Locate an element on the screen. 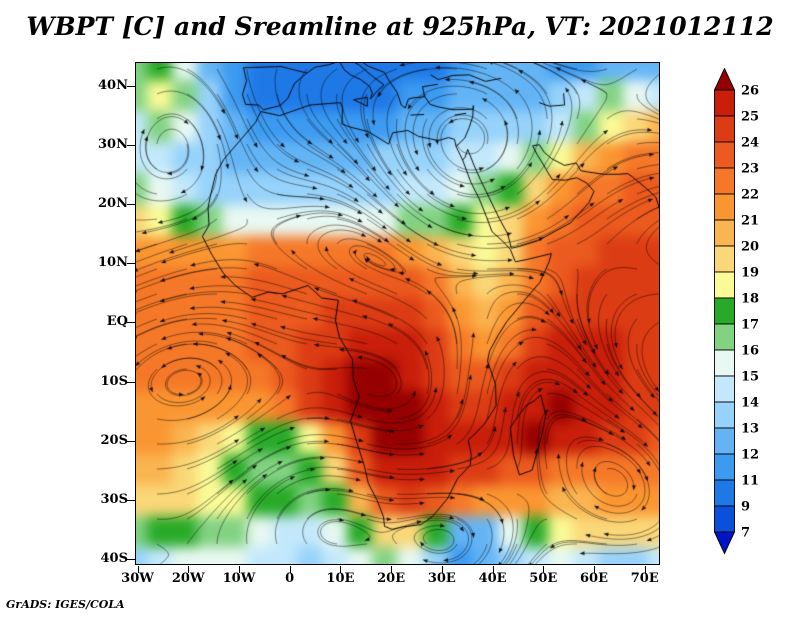  lat-tick-label: 40N is located at coordinates (113, 85).